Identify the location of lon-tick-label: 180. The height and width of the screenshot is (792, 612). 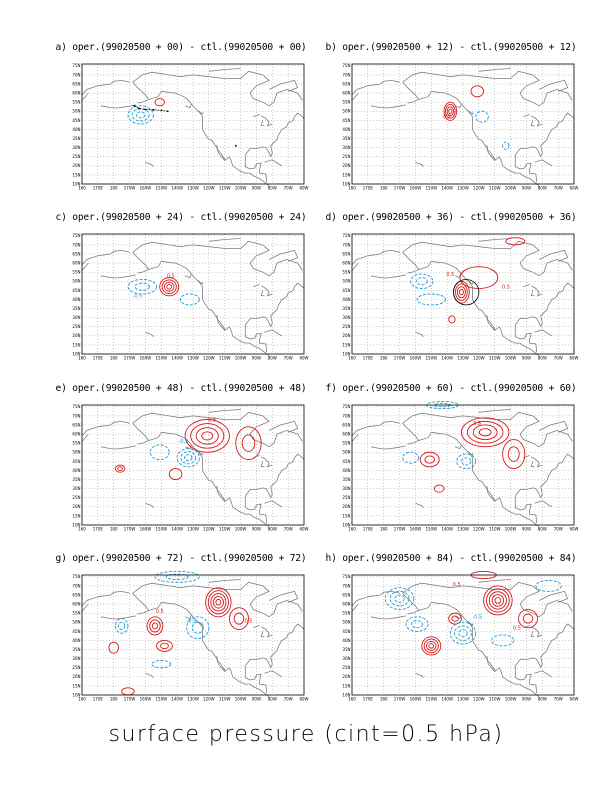
(384, 358).